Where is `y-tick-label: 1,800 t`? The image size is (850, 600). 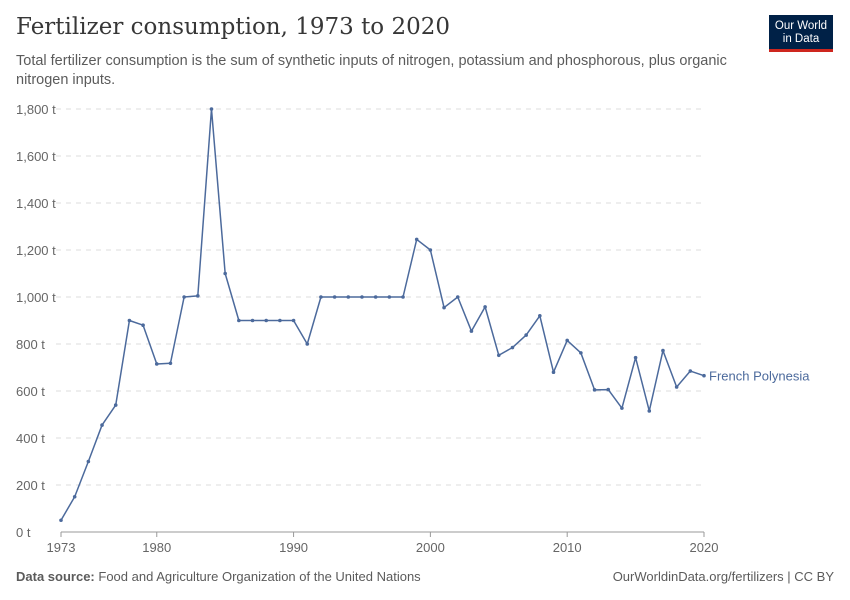
y-tick-label: 1,800 t is located at coordinates (36, 109).